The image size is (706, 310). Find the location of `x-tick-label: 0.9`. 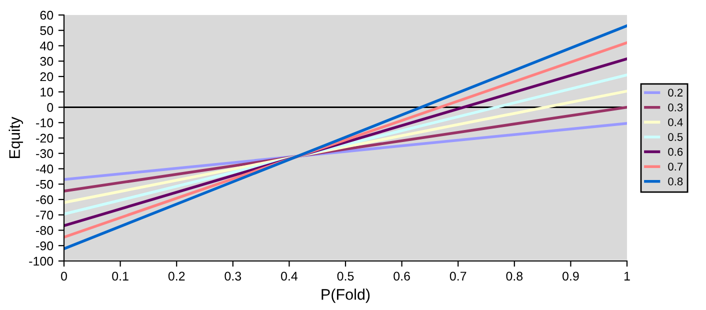

x-tick-label: 0.9 is located at coordinates (570, 276).